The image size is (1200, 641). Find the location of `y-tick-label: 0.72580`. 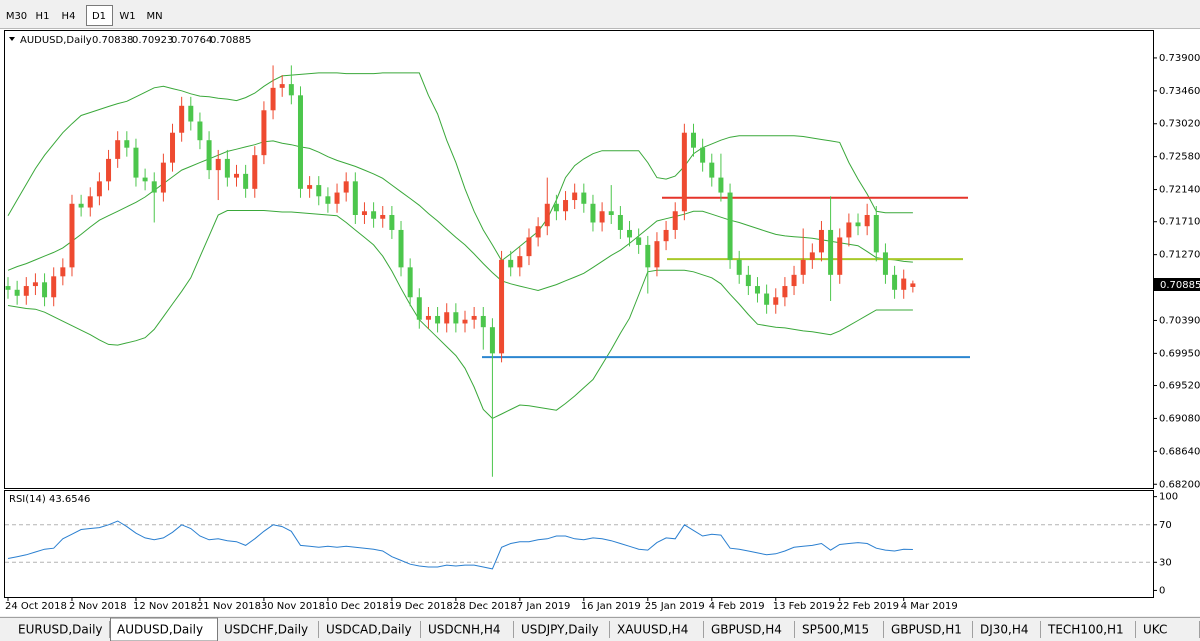

y-tick-label: 0.72580 is located at coordinates (1179, 157).